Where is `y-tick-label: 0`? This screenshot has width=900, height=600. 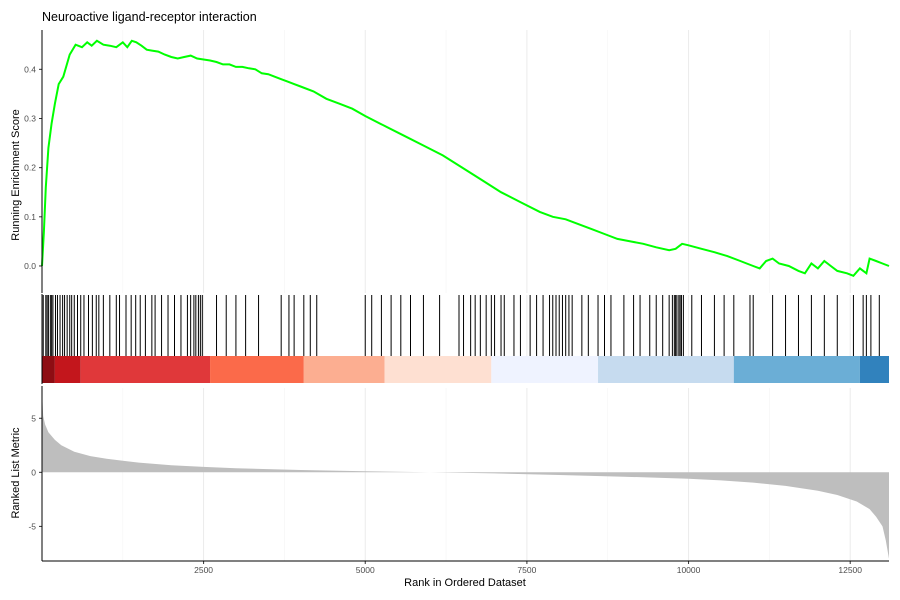
y-tick-label: 0 is located at coordinates (33, 472).